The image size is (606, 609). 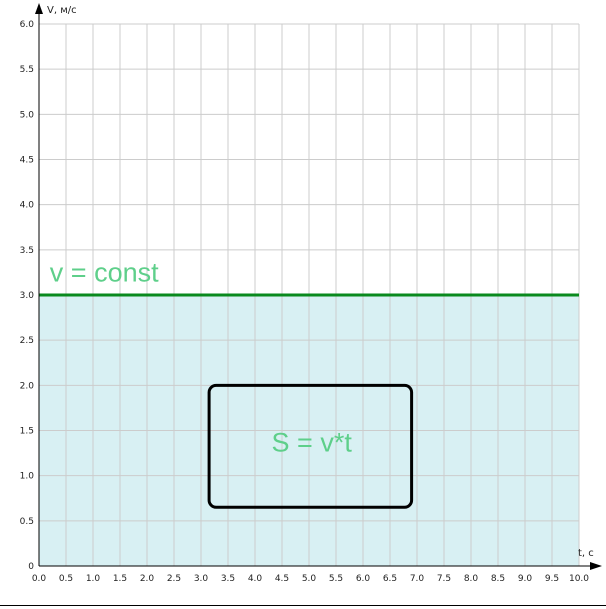 What do you see at coordinates (120, 579) in the screenshot?
I see `x-tick-label: 1.5` at bounding box center [120, 579].